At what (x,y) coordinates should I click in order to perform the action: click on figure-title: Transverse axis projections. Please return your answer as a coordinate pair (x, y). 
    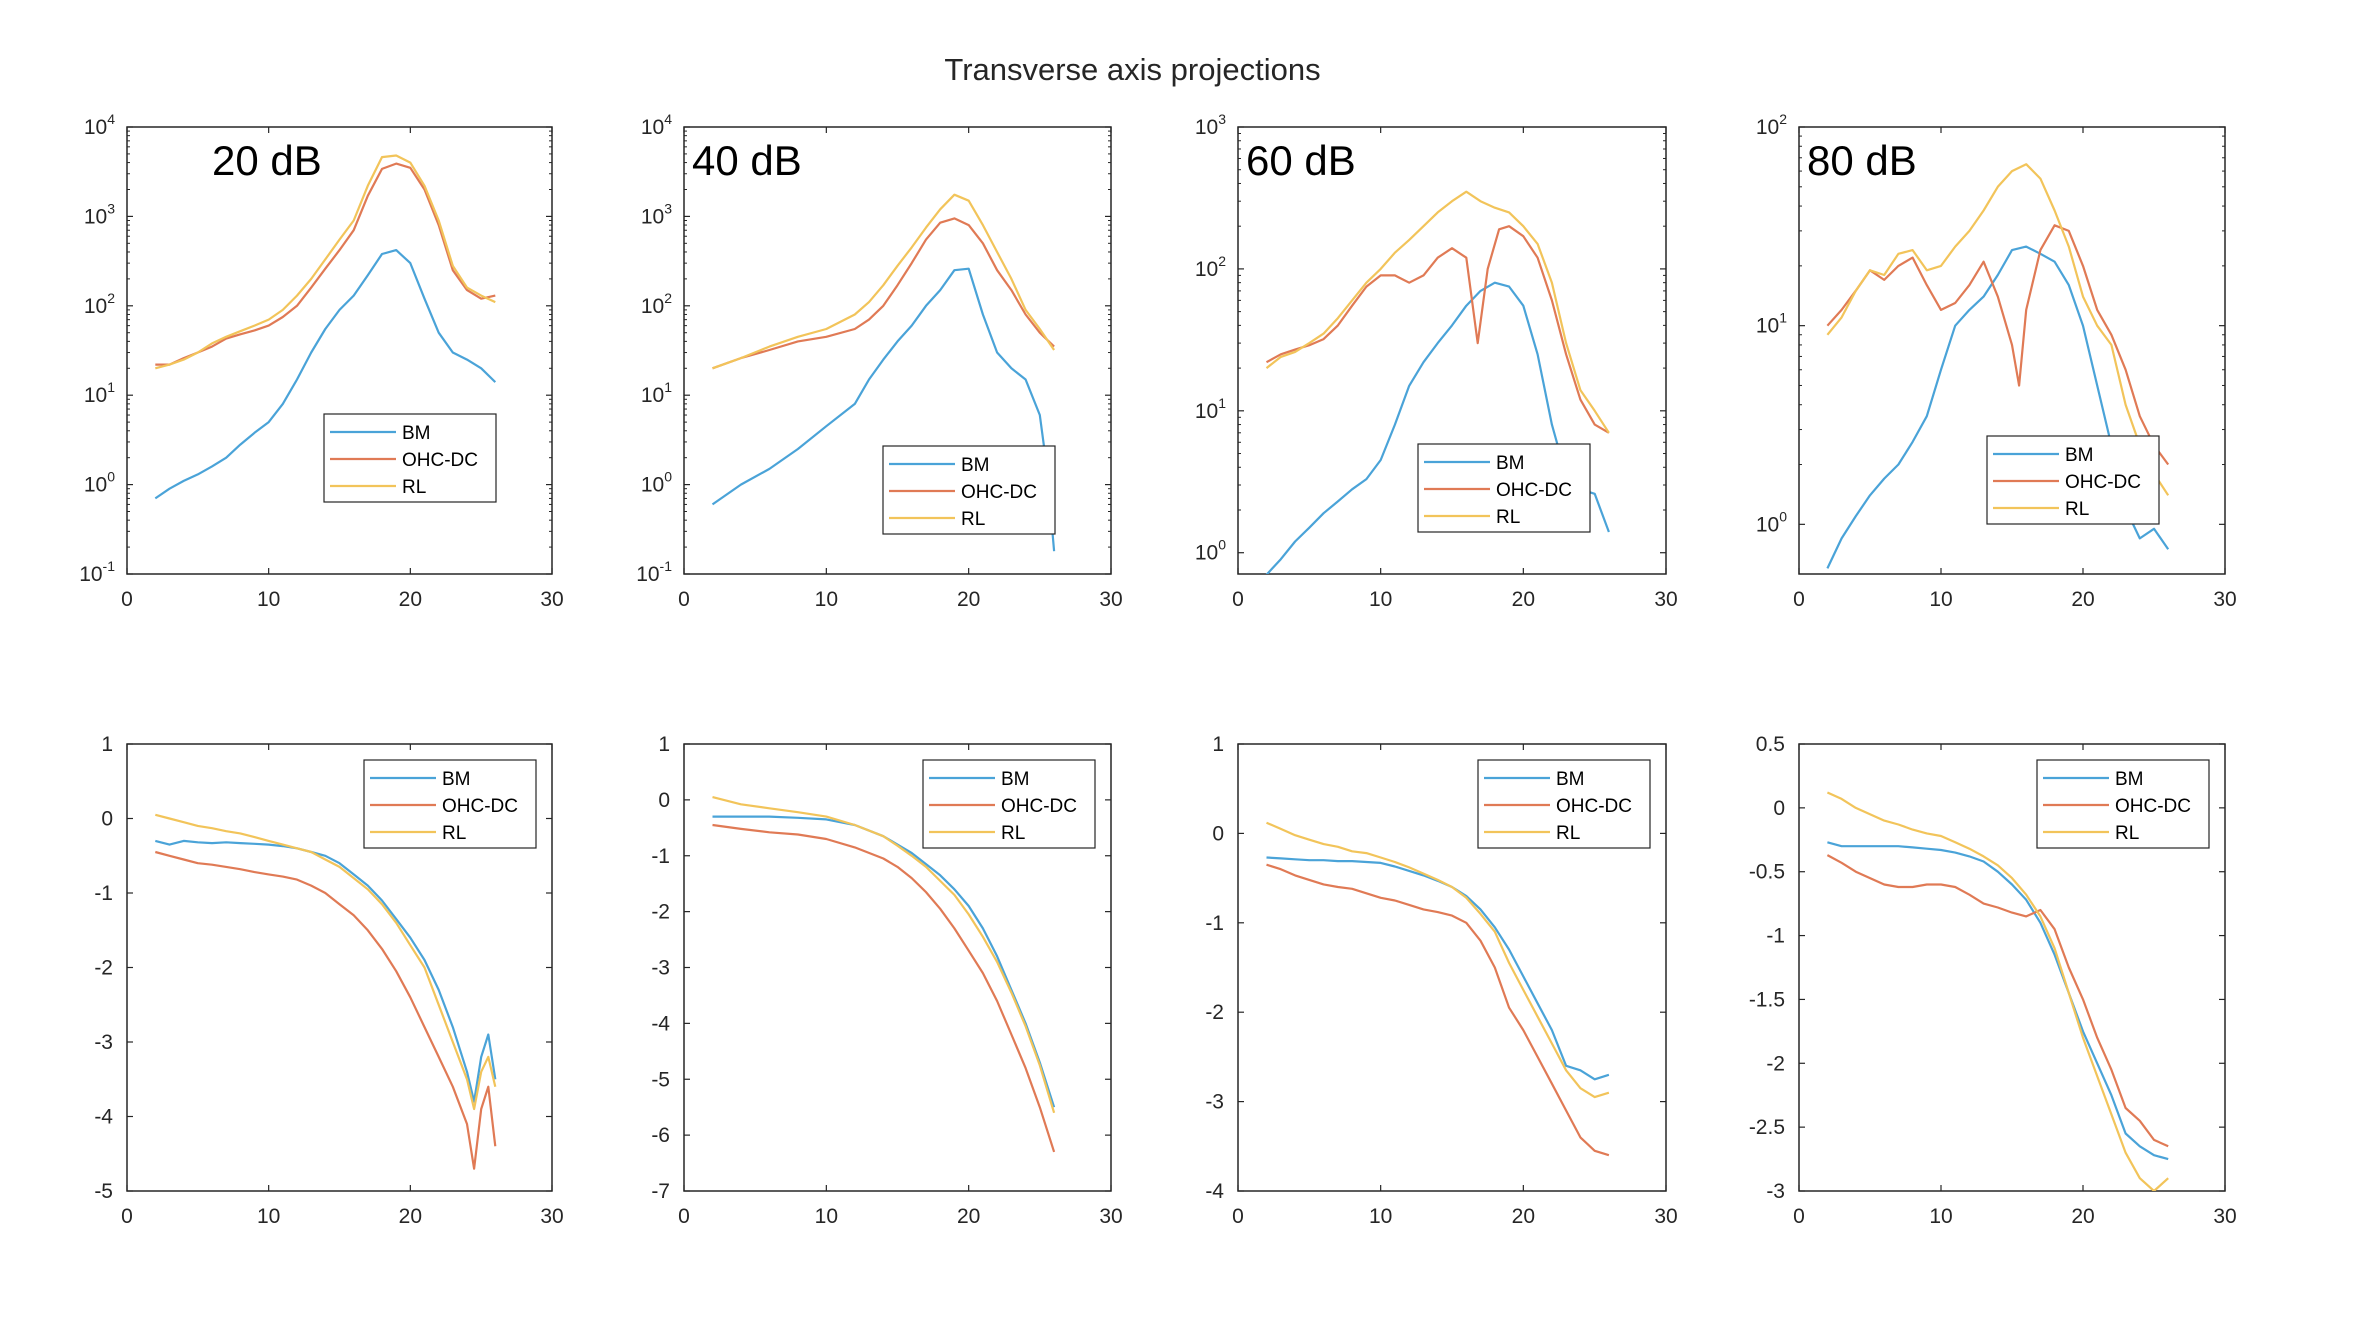
    Looking at the image, I should click on (1132, 69).